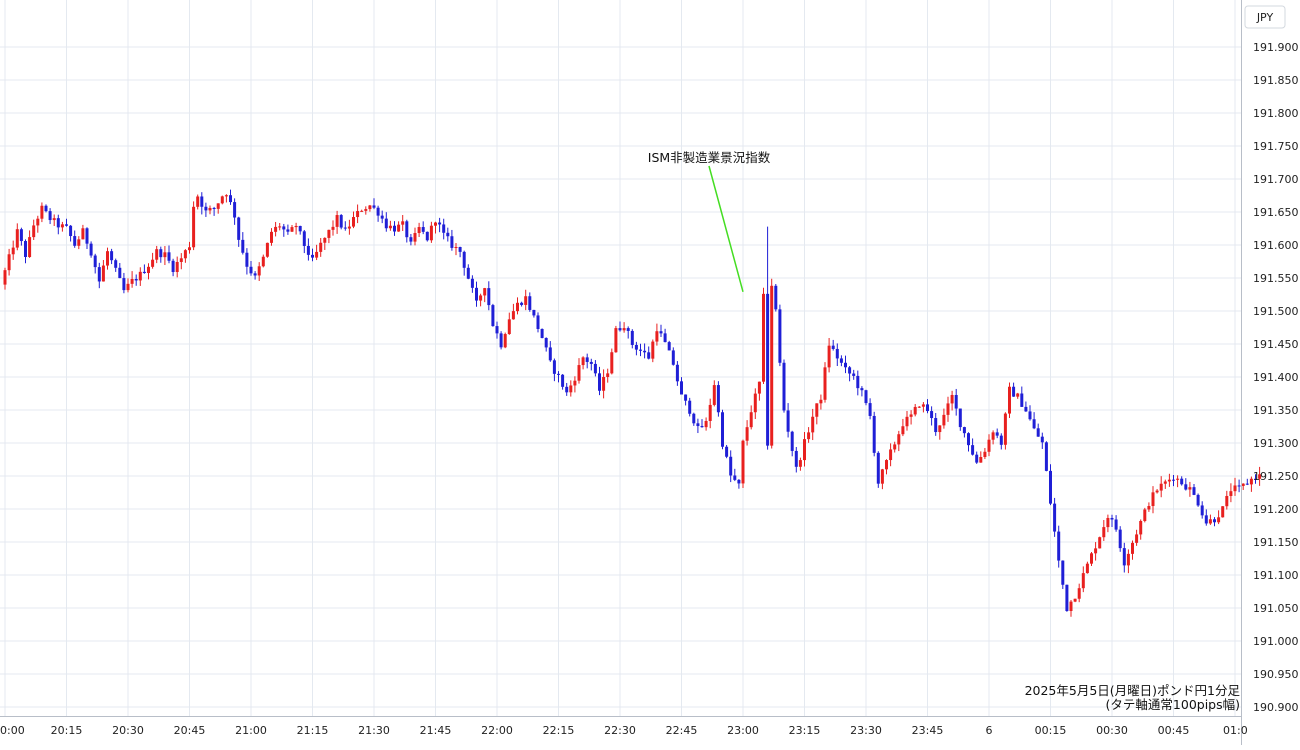  What do you see at coordinates (1276, 542) in the screenshot?
I see `price-tick-label: 191.150` at bounding box center [1276, 542].